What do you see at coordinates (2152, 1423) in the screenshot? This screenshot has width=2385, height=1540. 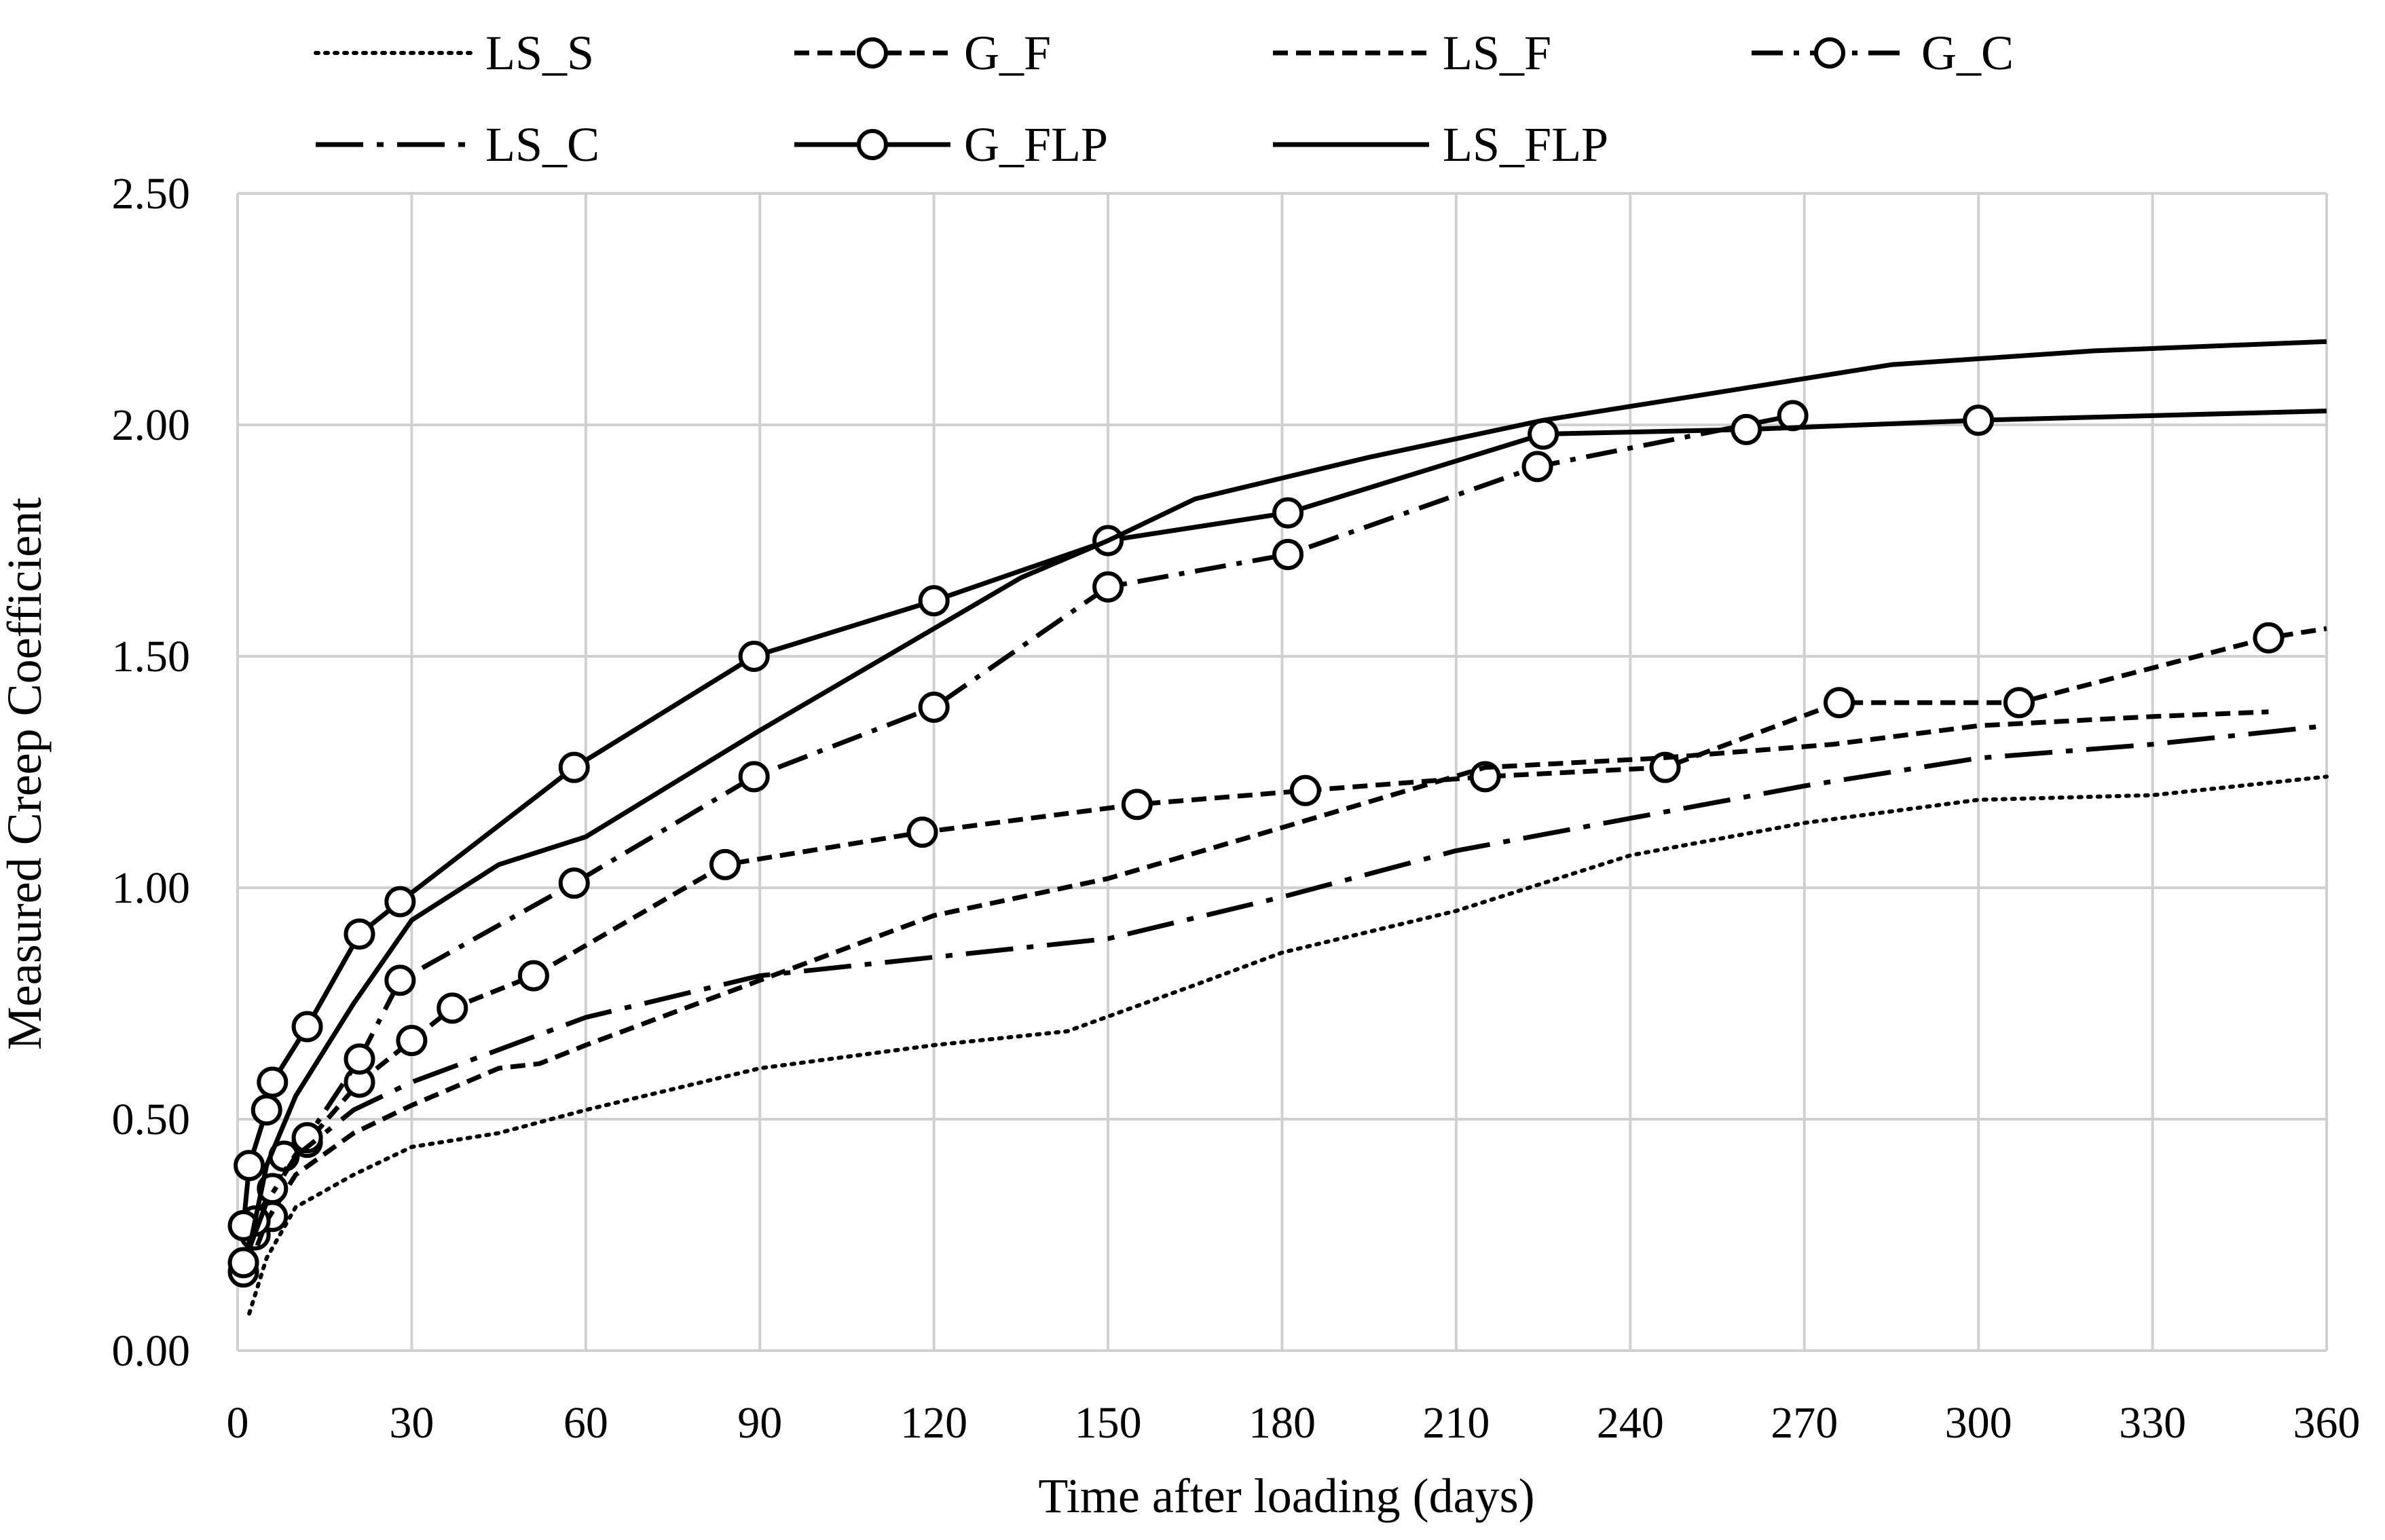 I see `x-tick-label: 330` at bounding box center [2152, 1423].